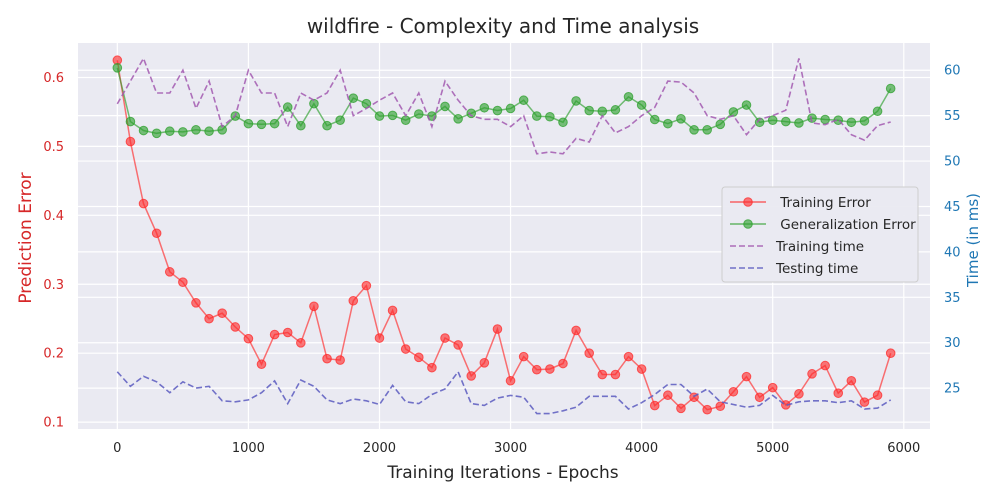 Image resolution: width=1000 pixels, height=500 pixels. I want to click on series-line-testing-time, so click(504, 392).